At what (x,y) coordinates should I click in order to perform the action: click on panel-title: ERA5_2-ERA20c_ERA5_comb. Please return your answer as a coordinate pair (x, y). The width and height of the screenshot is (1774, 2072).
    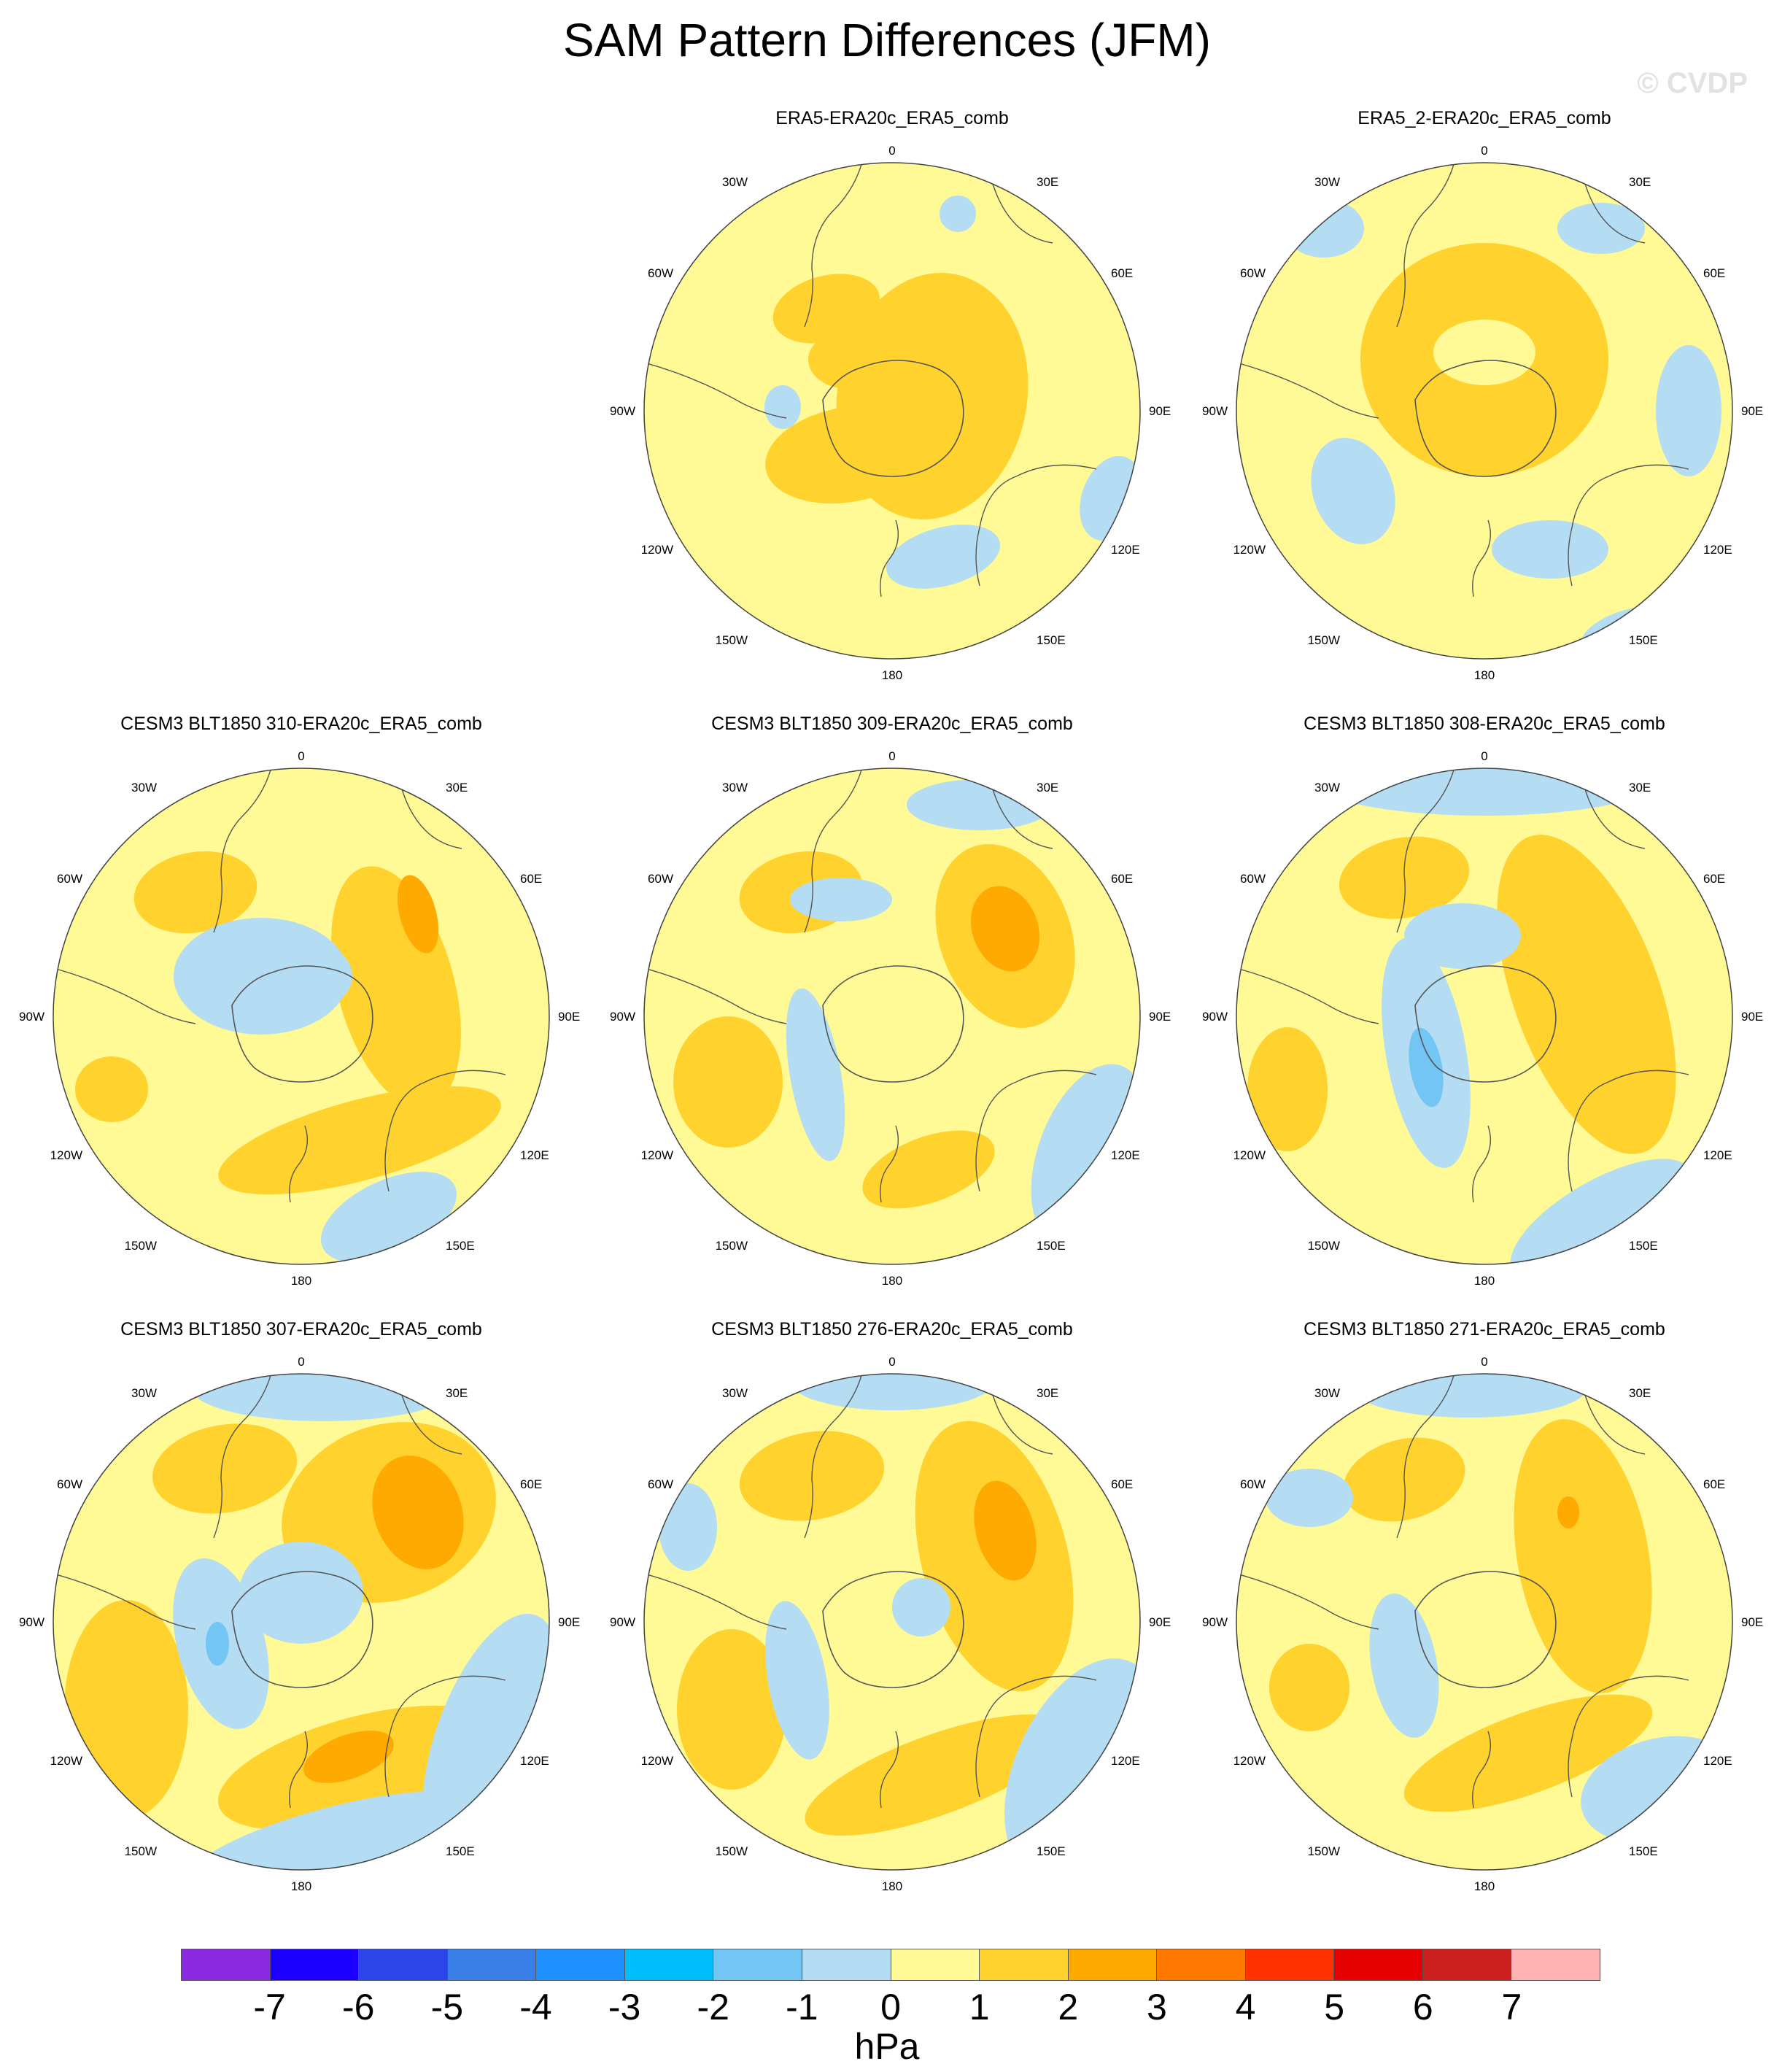
    Looking at the image, I should click on (1484, 118).